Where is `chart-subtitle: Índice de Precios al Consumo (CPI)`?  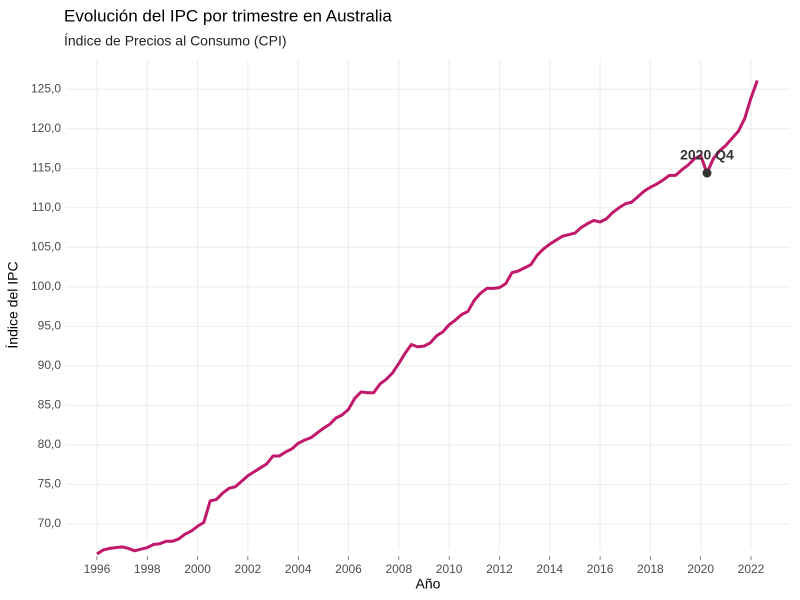
chart-subtitle: Índice de Precios al Consumo (CPI) is located at coordinates (175, 41).